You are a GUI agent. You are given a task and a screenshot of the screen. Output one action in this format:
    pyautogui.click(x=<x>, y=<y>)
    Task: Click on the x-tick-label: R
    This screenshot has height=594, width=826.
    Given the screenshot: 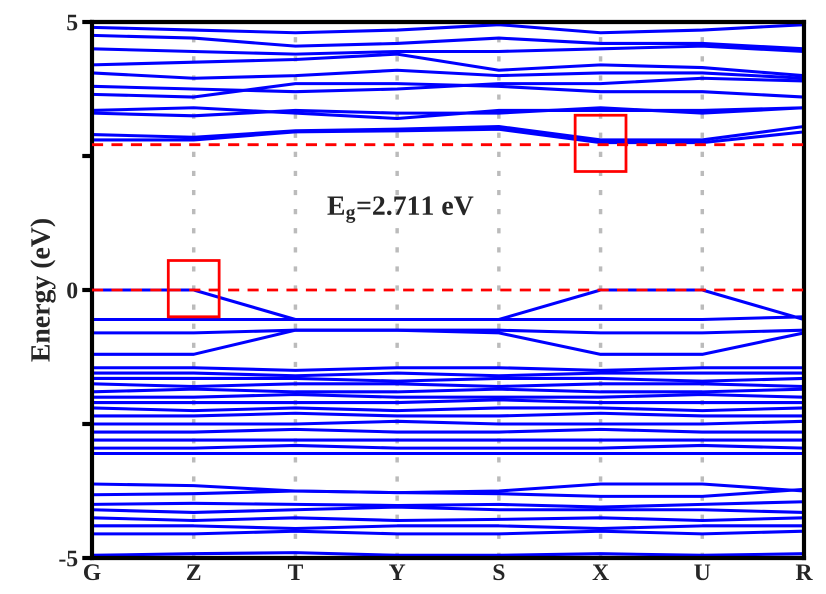 What is the action you would take?
    pyautogui.click(x=804, y=572)
    